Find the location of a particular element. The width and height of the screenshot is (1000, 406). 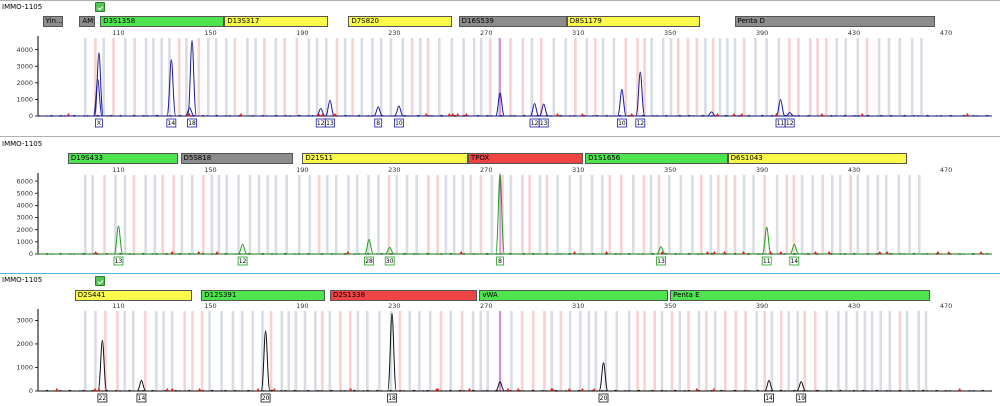

locus-d6s1043: D6S1043 is located at coordinates (817, 158).